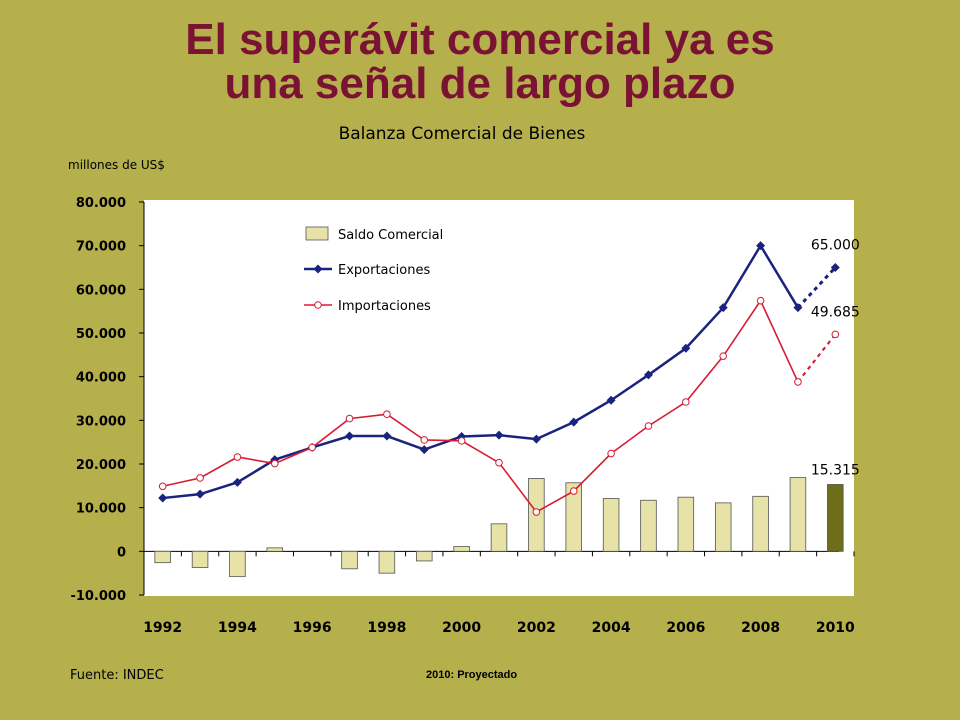 Image resolution: width=960 pixels, height=720 pixels. I want to click on slide-title-line1: El superávit comercial ya es, so click(480, 39).